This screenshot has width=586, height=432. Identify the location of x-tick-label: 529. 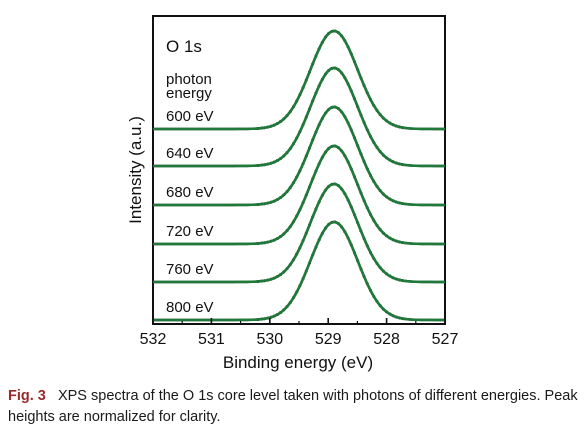
(328, 339).